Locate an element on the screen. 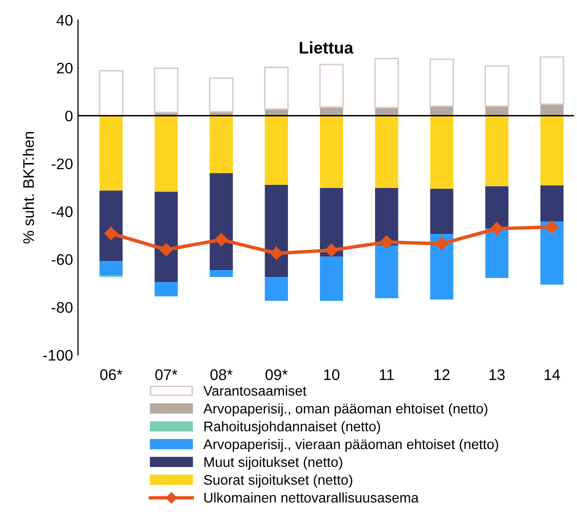 The width and height of the screenshot is (577, 517). legend-label: Ulkomainen nettovarallisuusasema is located at coordinates (311, 497).